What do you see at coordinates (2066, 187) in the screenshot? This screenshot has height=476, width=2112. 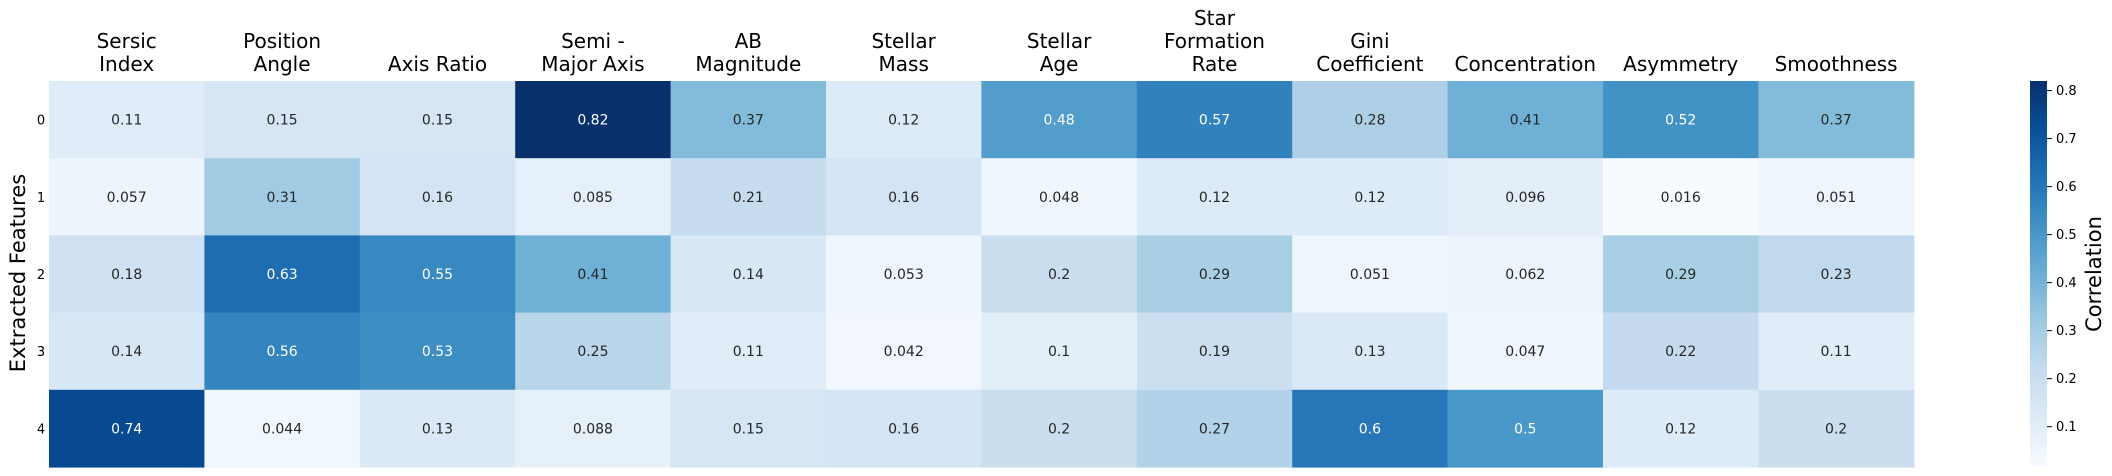 I see `colorbar-tick-label: 0.6` at bounding box center [2066, 187].